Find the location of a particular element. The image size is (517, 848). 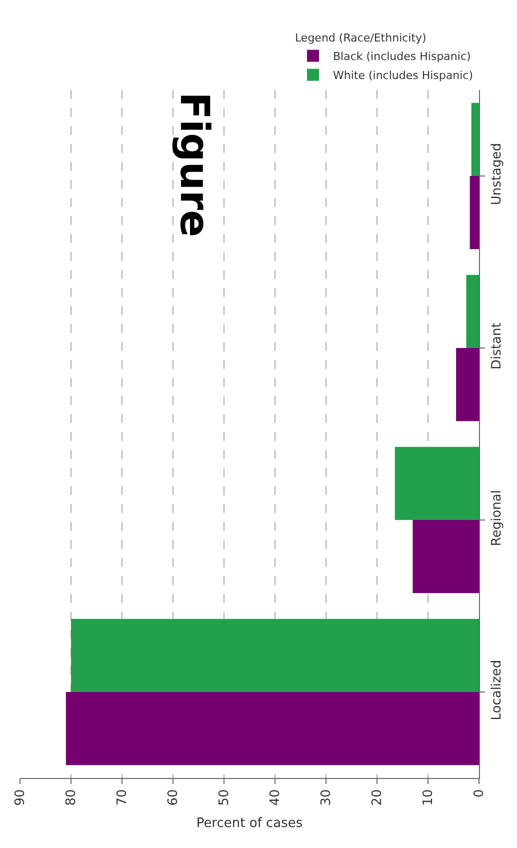

x-tick-label: 0 is located at coordinates (480, 793).